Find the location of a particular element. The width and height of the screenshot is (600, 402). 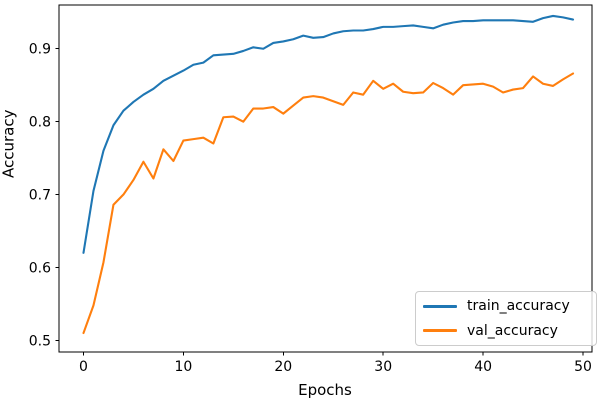

legend: train_accuracy val_accuracy is located at coordinates (506, 318).